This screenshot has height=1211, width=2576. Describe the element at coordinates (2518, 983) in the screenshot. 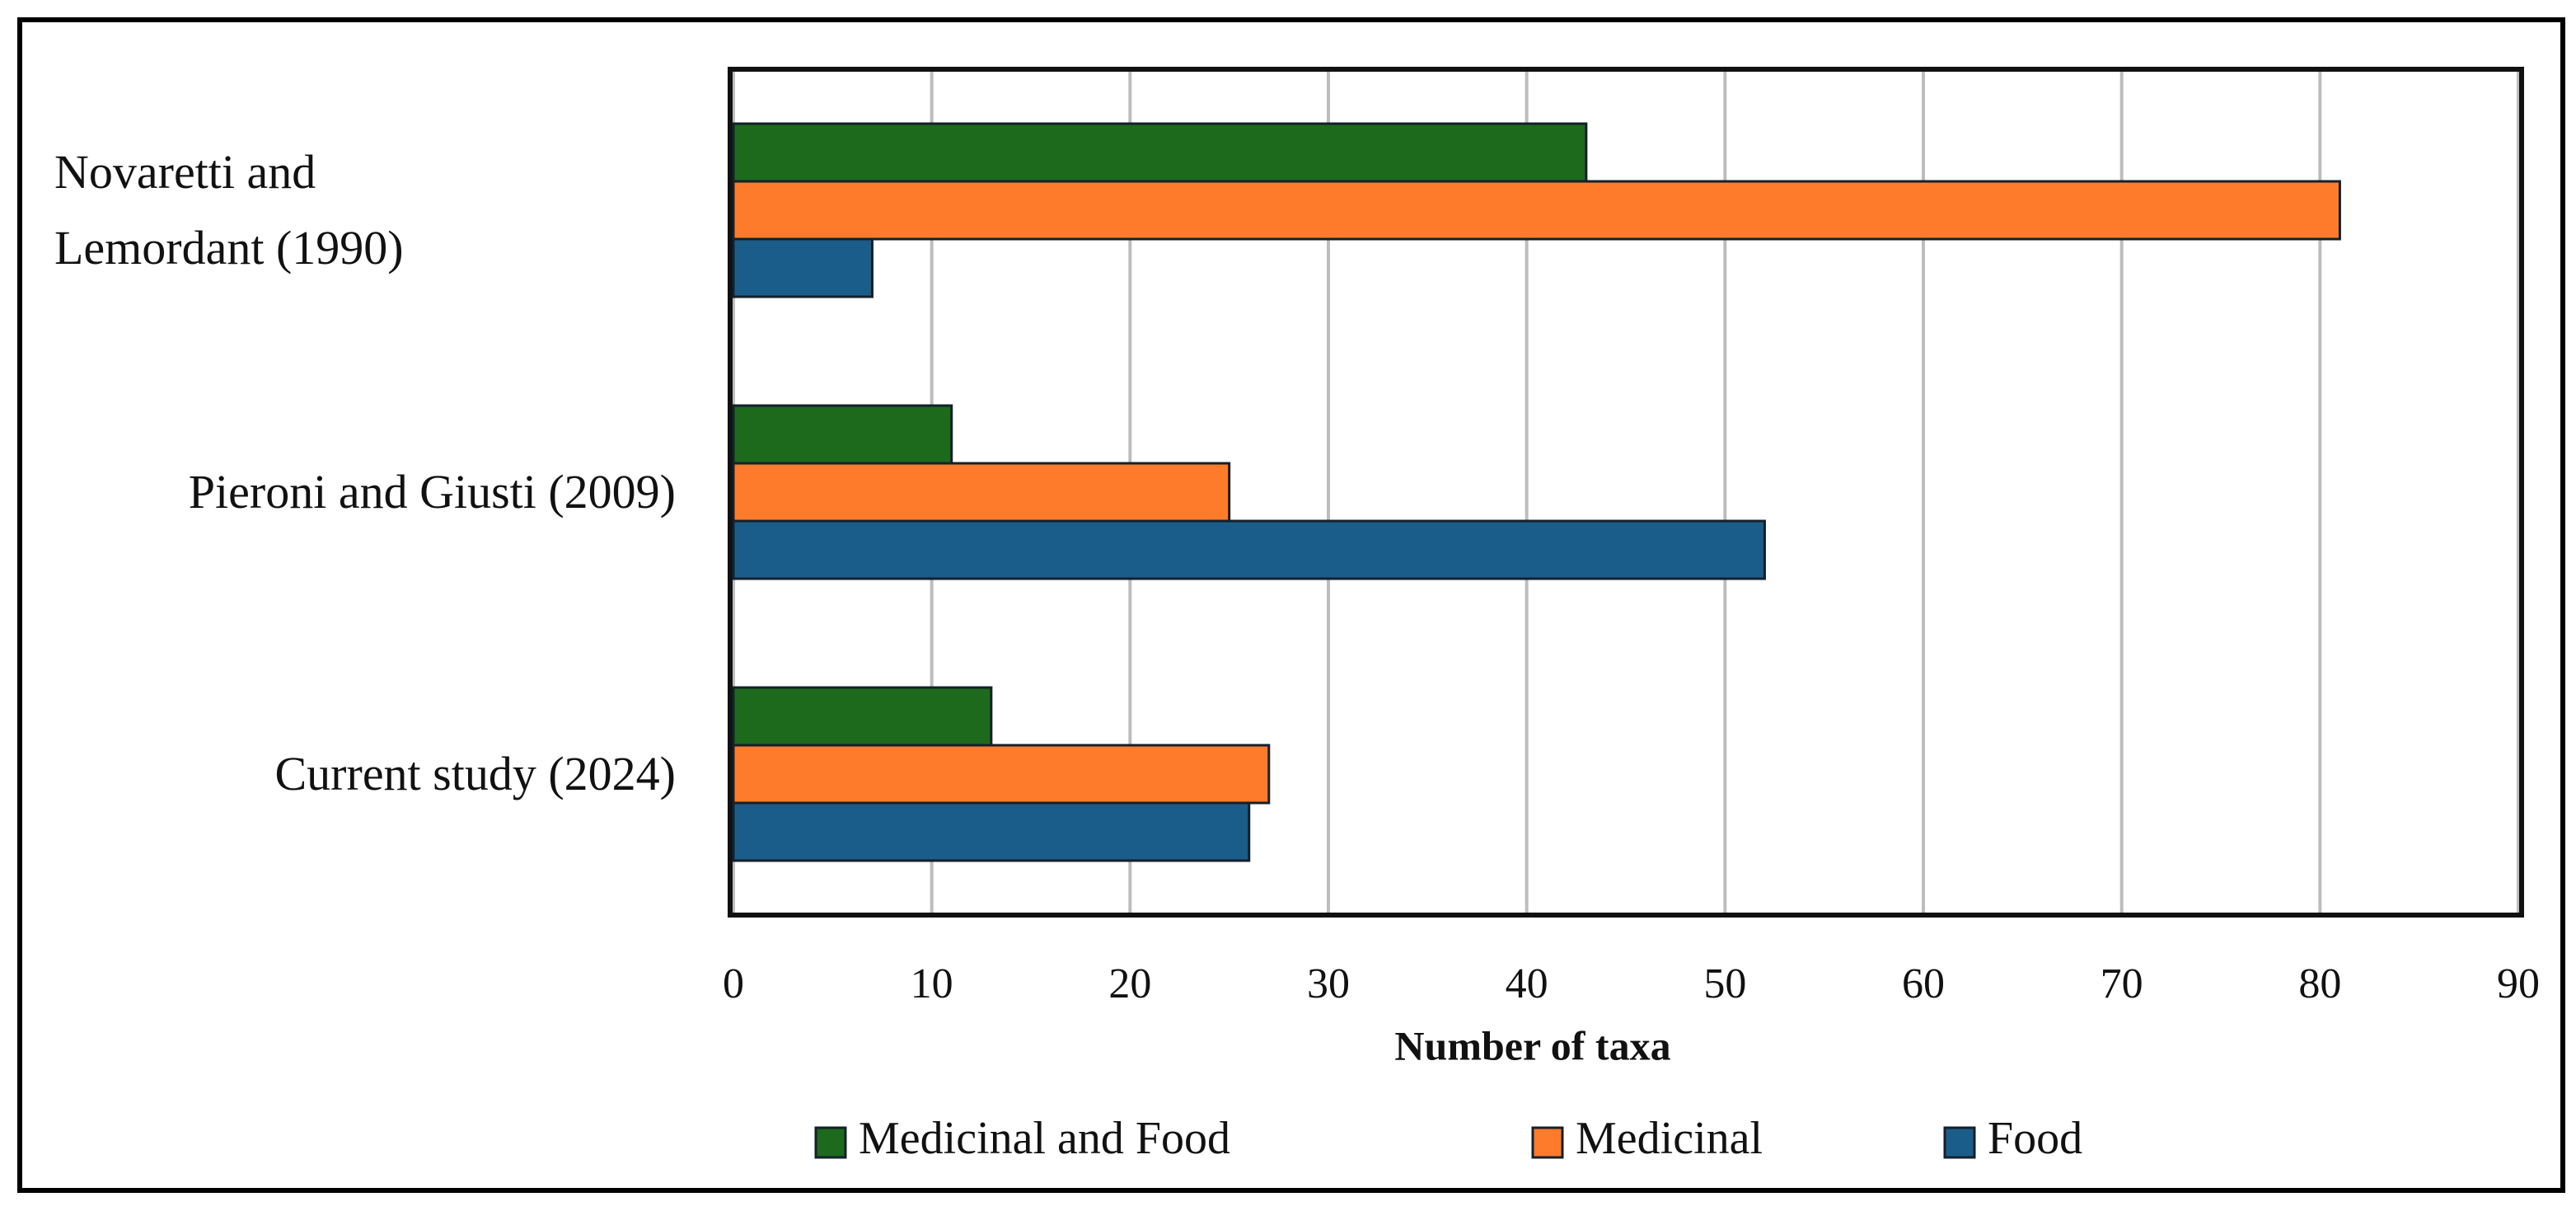

I see `x-tick-label: 90` at that location.